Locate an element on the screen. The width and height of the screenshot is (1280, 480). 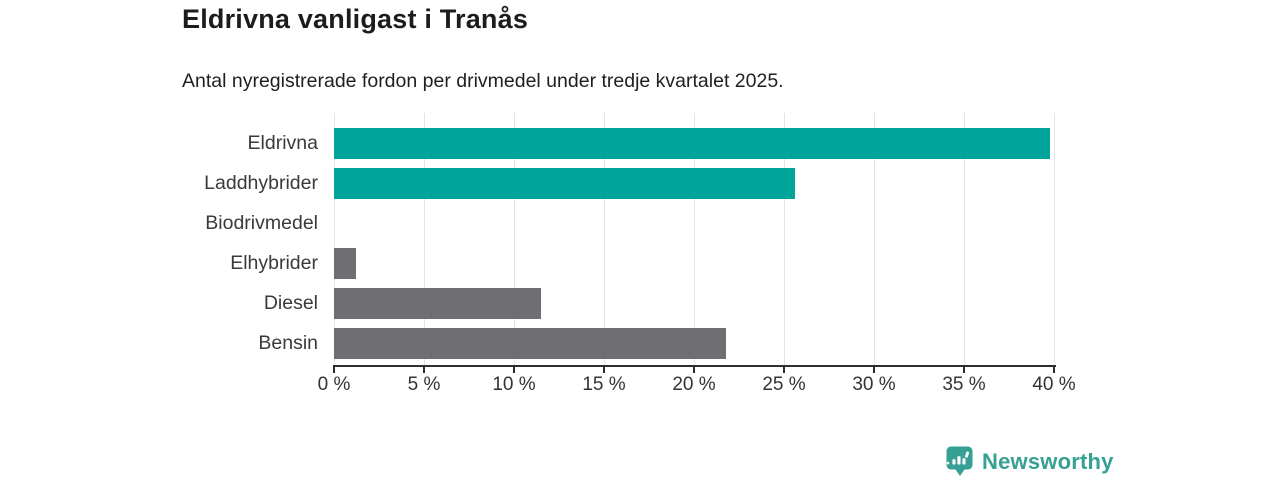
bar-eldrivna is located at coordinates (692, 143).